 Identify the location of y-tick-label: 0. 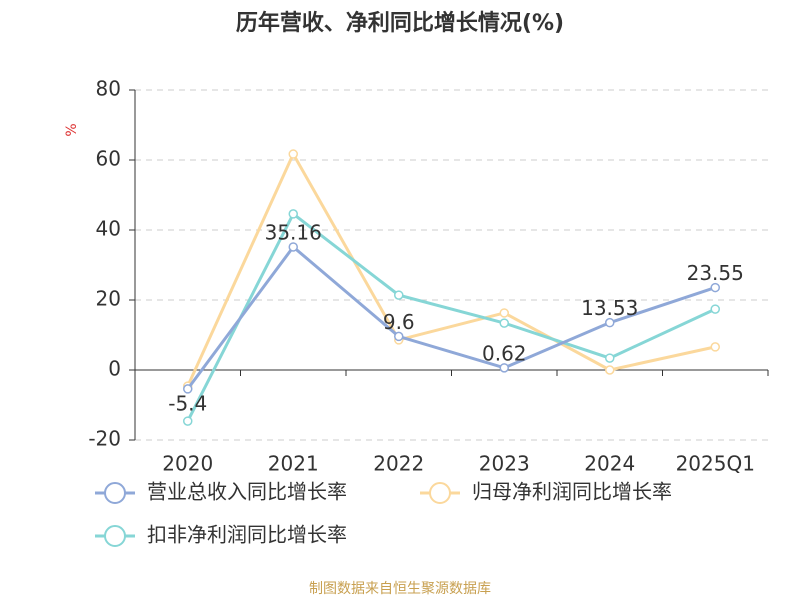
(114, 369).